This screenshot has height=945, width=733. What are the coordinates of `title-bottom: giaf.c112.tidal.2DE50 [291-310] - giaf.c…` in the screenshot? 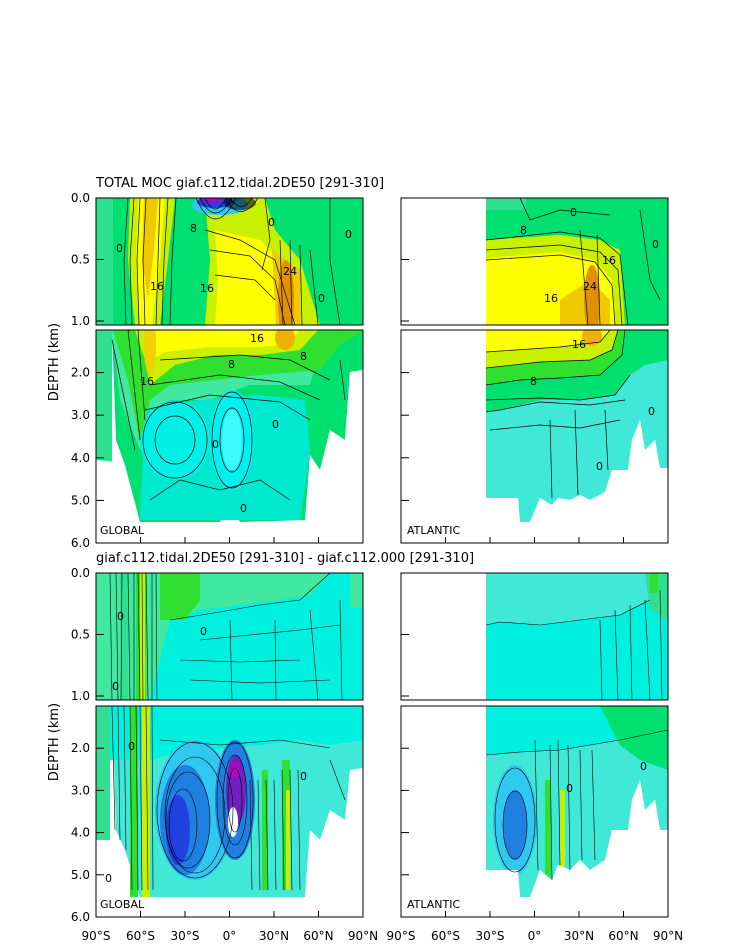 It's located at (285, 558).